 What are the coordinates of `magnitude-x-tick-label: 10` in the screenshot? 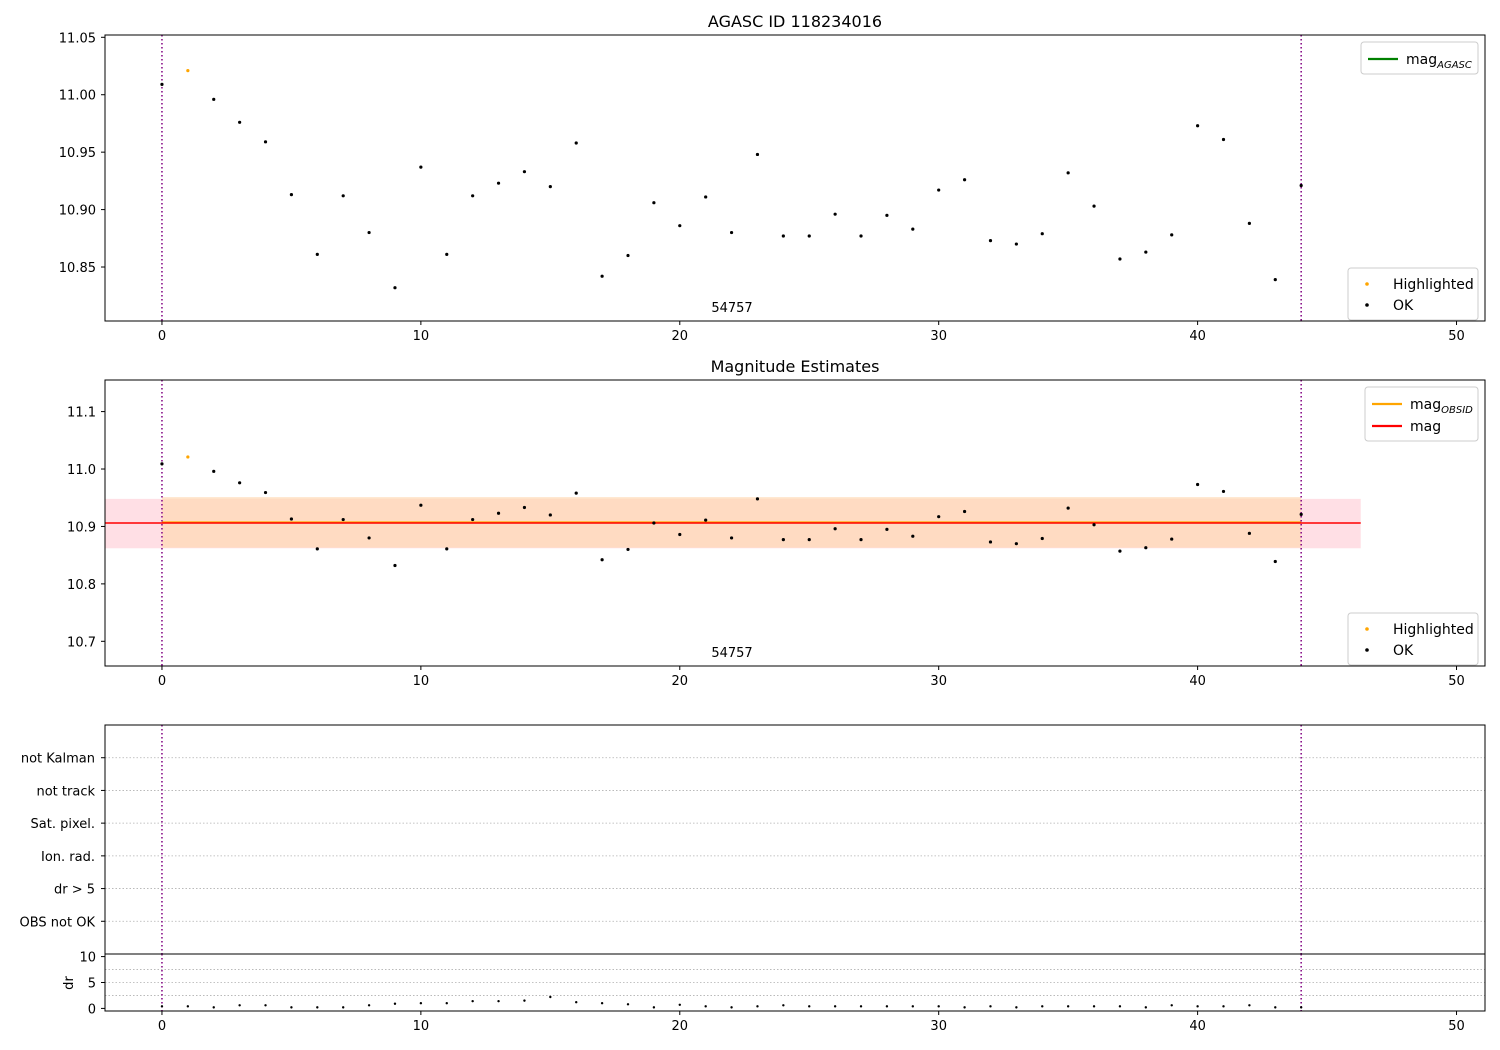 It's located at (421, 681).